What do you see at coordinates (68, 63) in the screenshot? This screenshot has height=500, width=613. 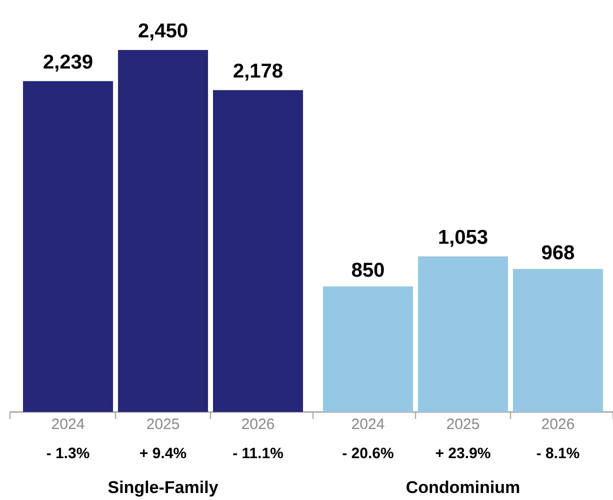 I see `data-label: 2,239` at bounding box center [68, 63].